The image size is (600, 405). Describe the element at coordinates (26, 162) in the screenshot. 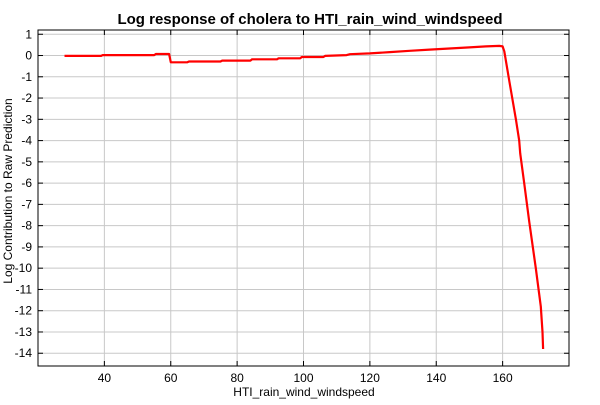

I see `y-tick-label: -5` at that location.